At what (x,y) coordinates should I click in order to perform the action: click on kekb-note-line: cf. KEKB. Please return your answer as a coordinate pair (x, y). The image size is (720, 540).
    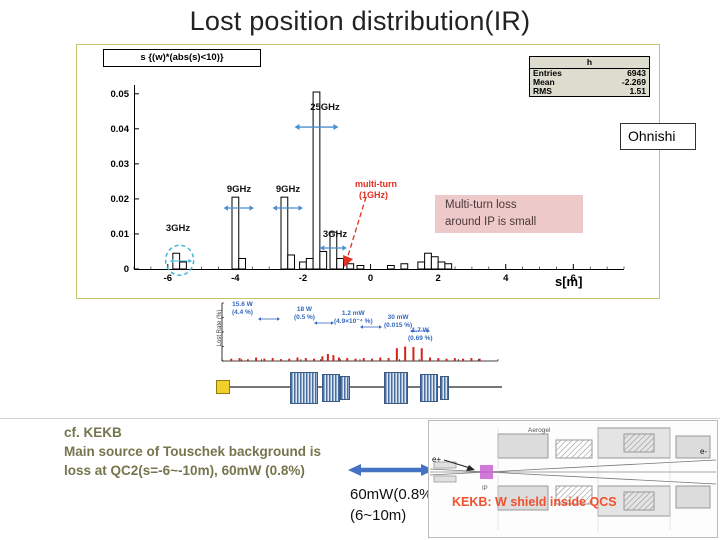
    Looking at the image, I should click on (93, 432).